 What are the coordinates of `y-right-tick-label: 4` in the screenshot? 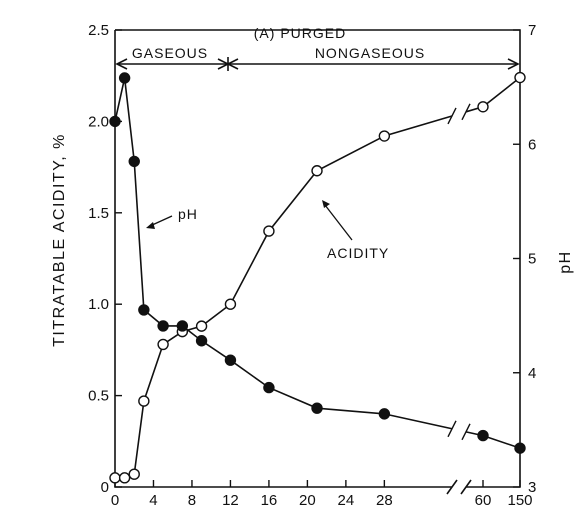 It's located at (532, 373).